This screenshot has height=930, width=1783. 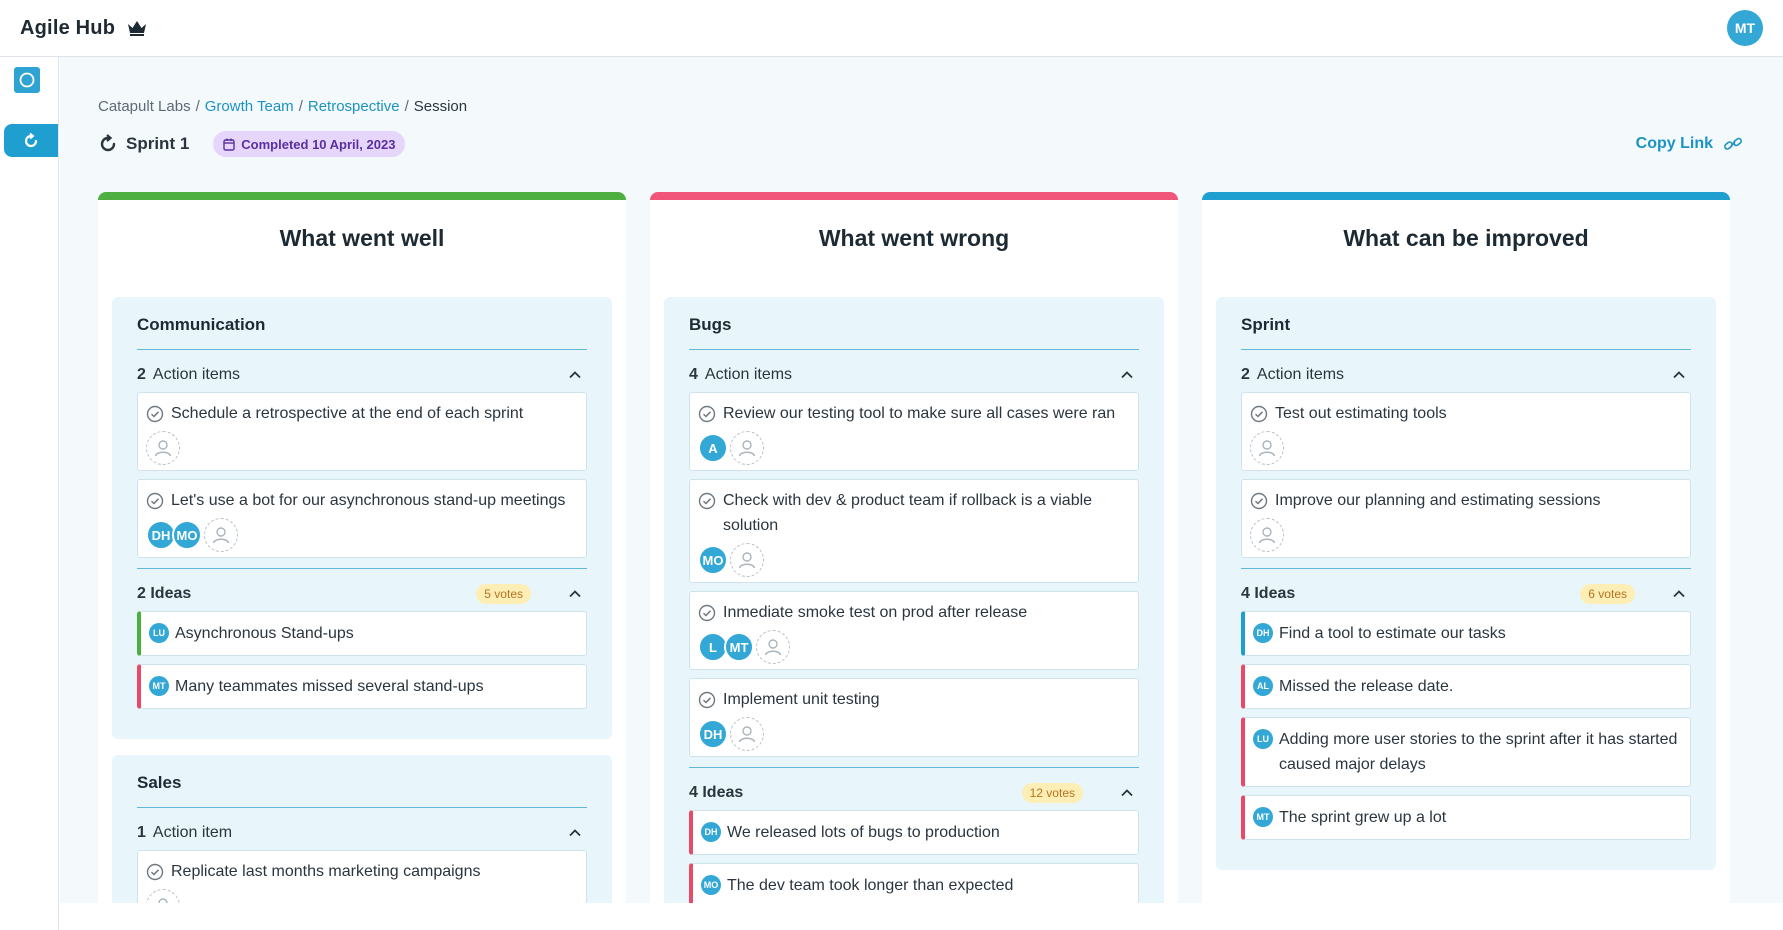 What do you see at coordinates (914, 375) in the screenshot?
I see `action-items-header: 4 Action items` at bounding box center [914, 375].